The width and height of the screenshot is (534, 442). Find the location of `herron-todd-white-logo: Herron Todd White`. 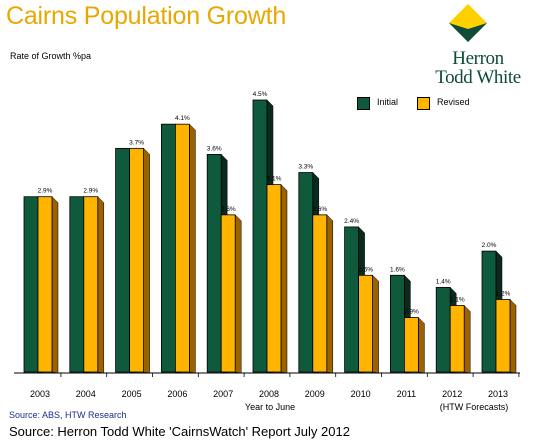

herron-todd-white-logo: Herron Todd White is located at coordinates (478, 48).